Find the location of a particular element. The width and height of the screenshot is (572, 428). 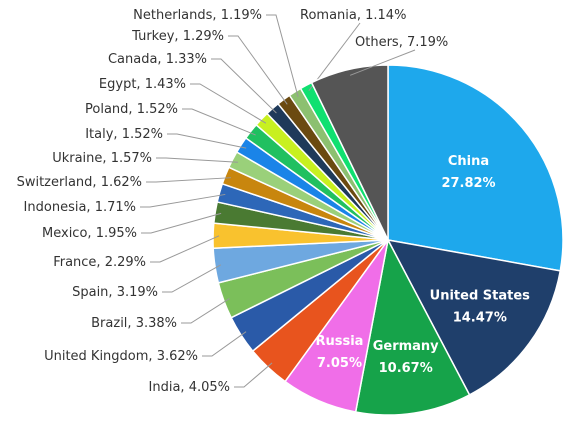

slice-name: Others is located at coordinates (377, 42).